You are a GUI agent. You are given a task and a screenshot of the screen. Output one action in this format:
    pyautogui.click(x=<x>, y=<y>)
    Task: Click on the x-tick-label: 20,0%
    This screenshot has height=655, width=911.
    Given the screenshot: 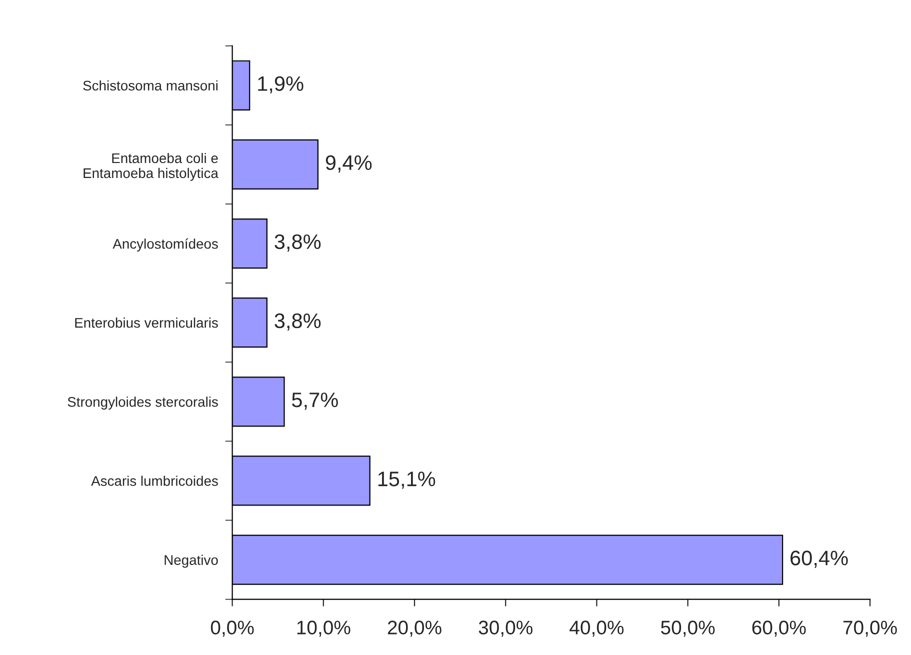 What is the action you would take?
    pyautogui.click(x=415, y=628)
    